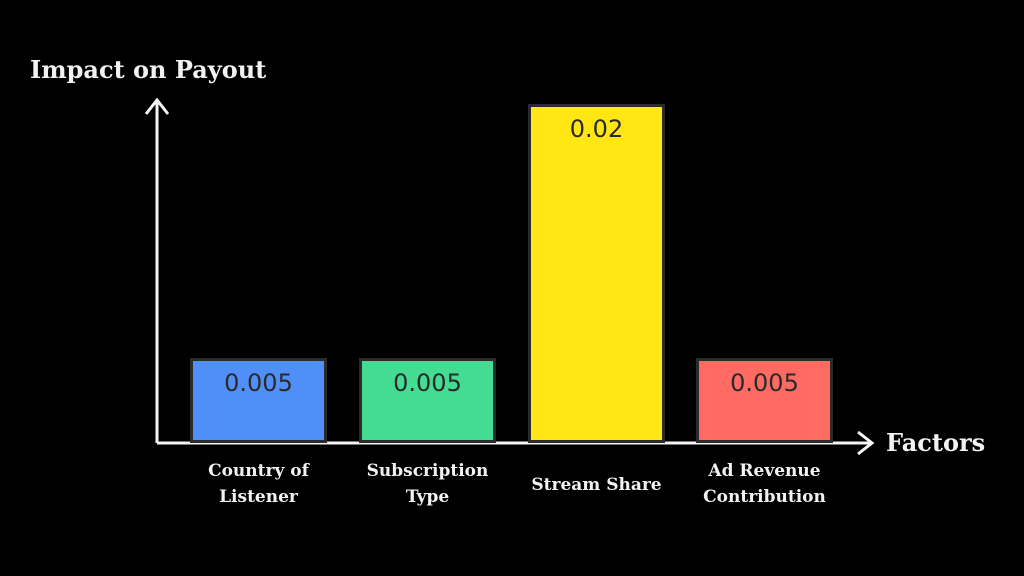  I want to click on bar-country-of-listener: 0.005, so click(258, 400).